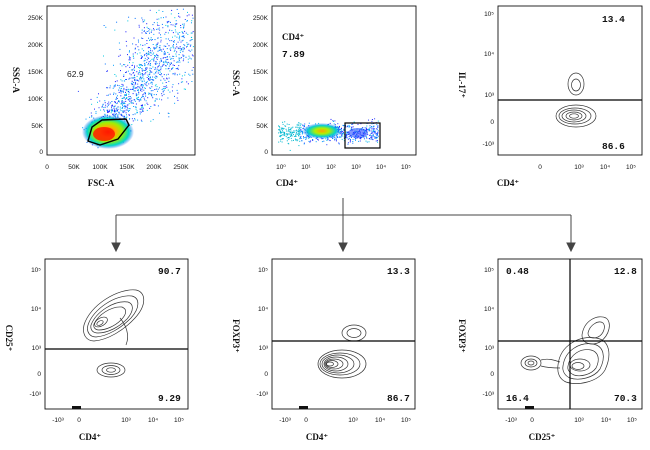  What do you see at coordinates (108, 132) in the screenshot?
I see `p1-gate-polygon` at bounding box center [108, 132].